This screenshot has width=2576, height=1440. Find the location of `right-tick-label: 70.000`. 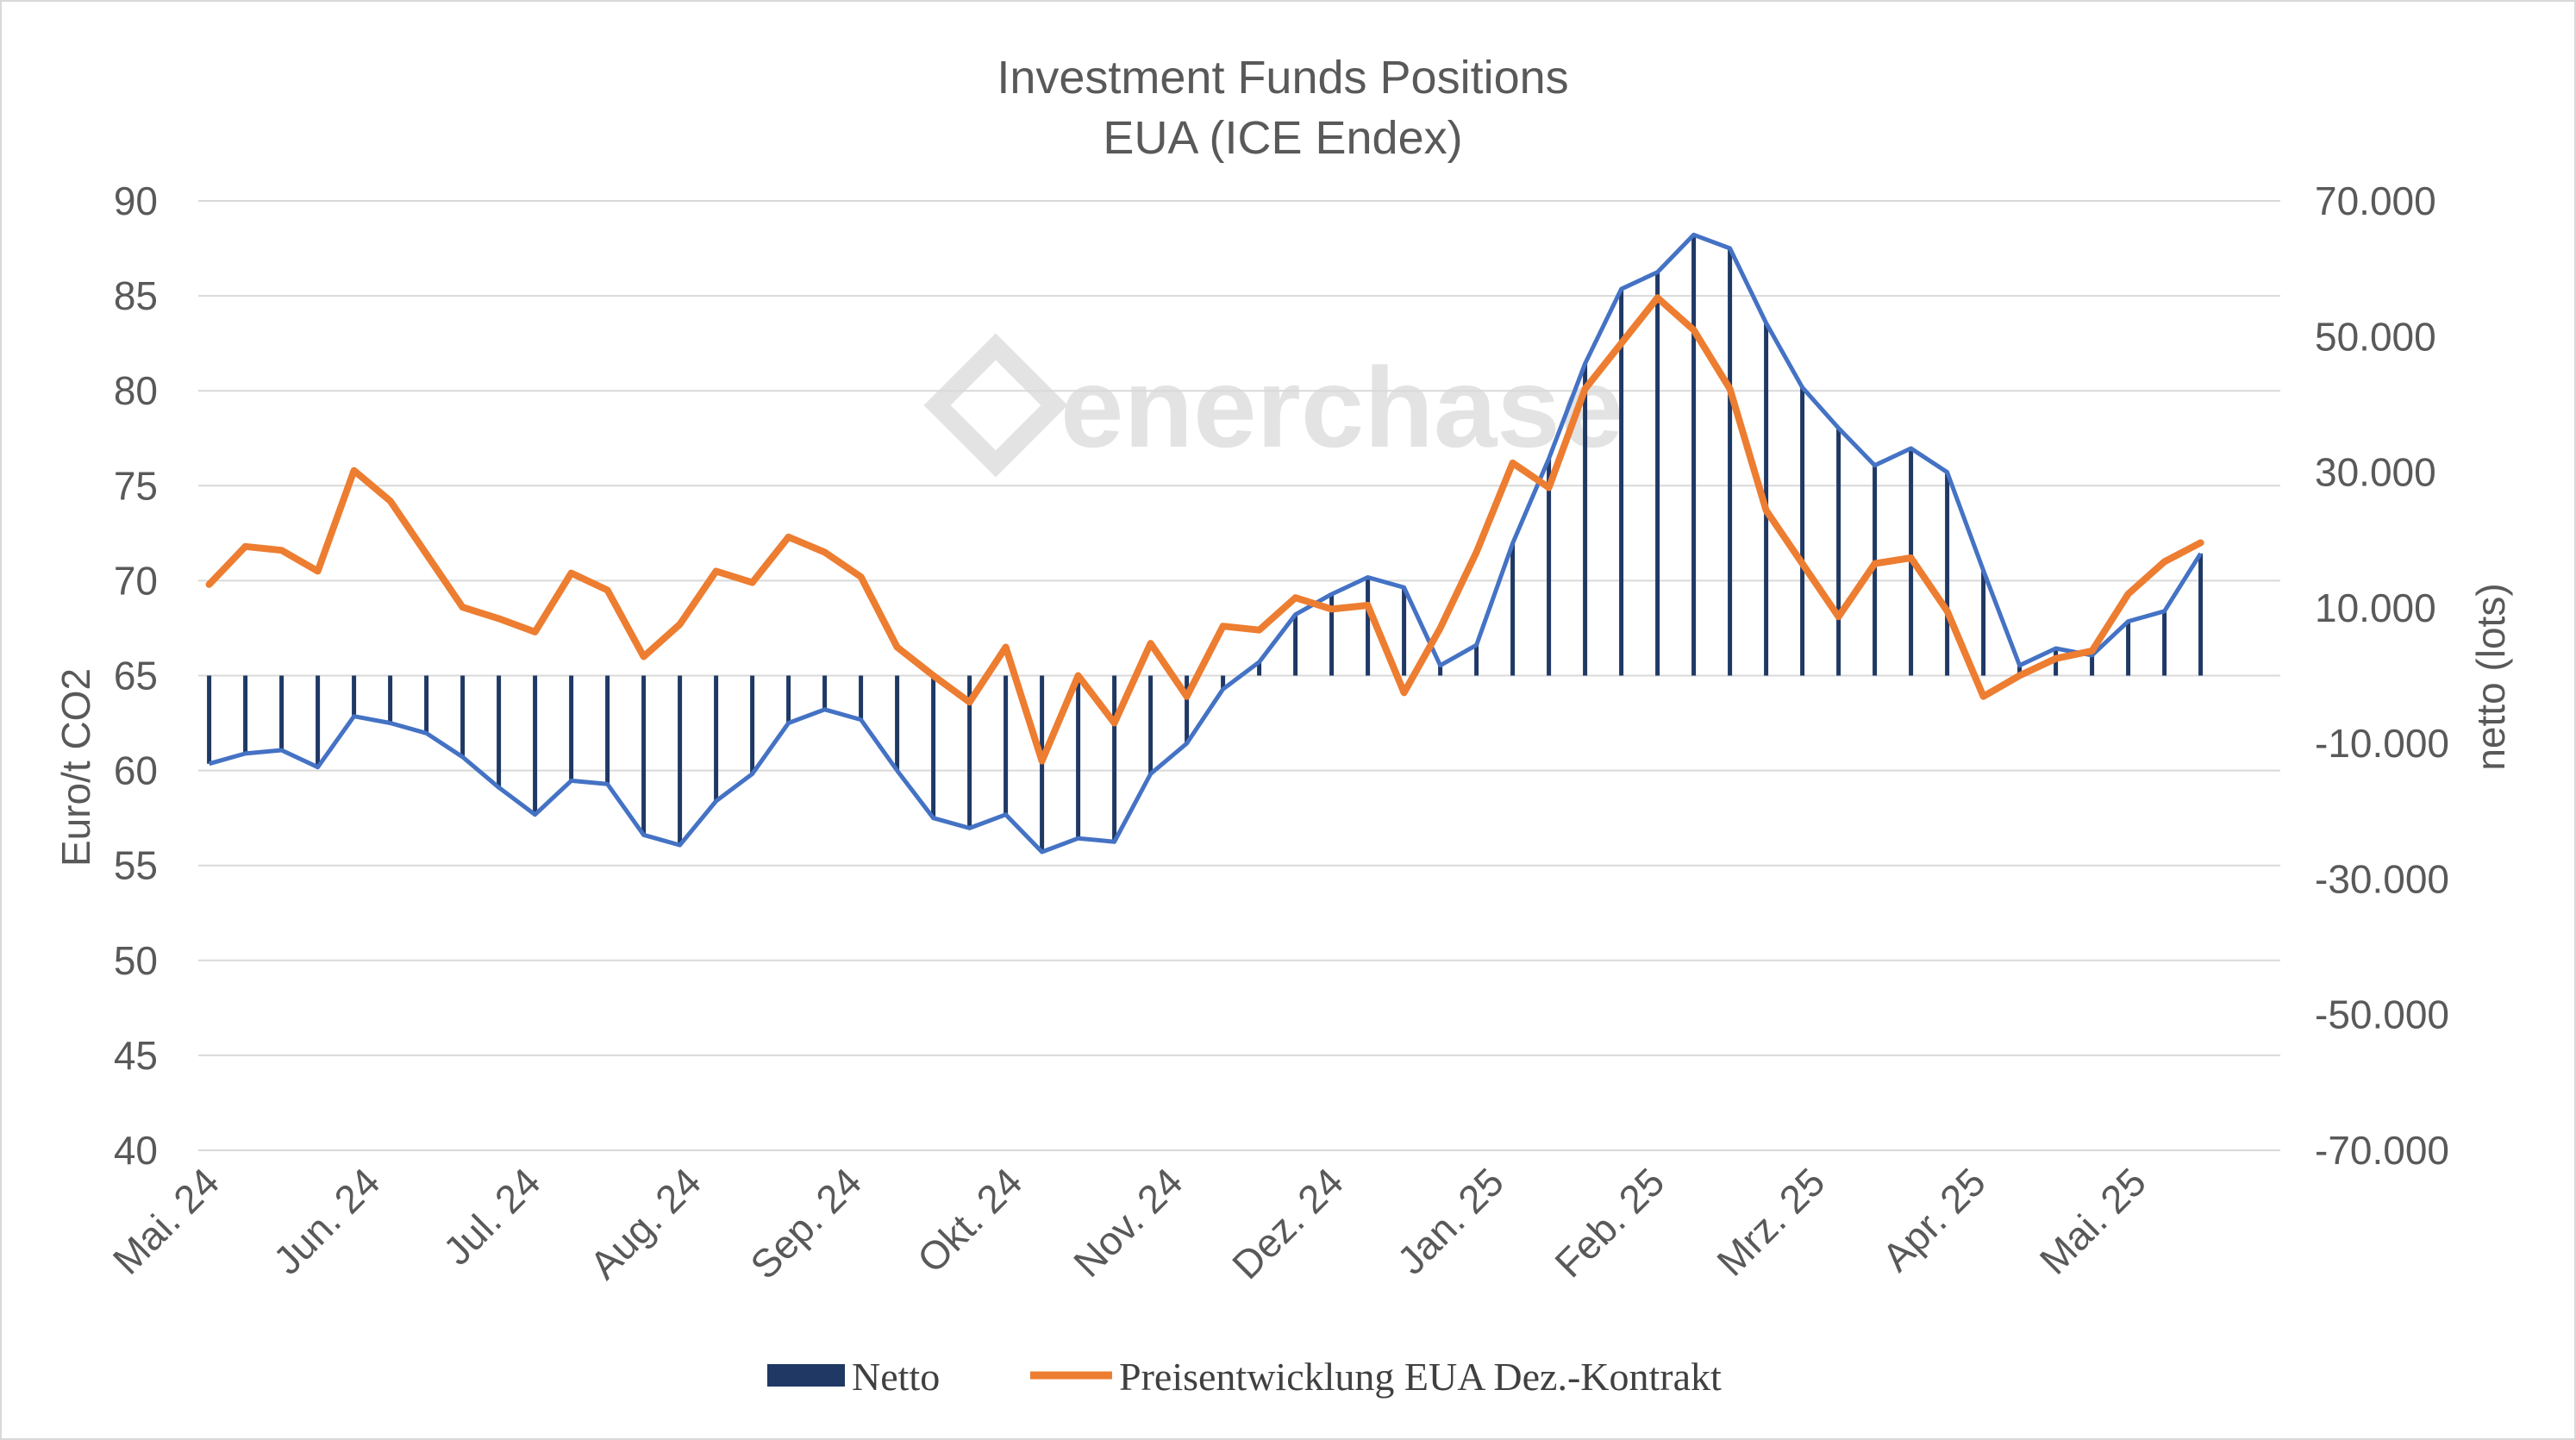

right-tick-label: 70.000 is located at coordinates (2375, 201).